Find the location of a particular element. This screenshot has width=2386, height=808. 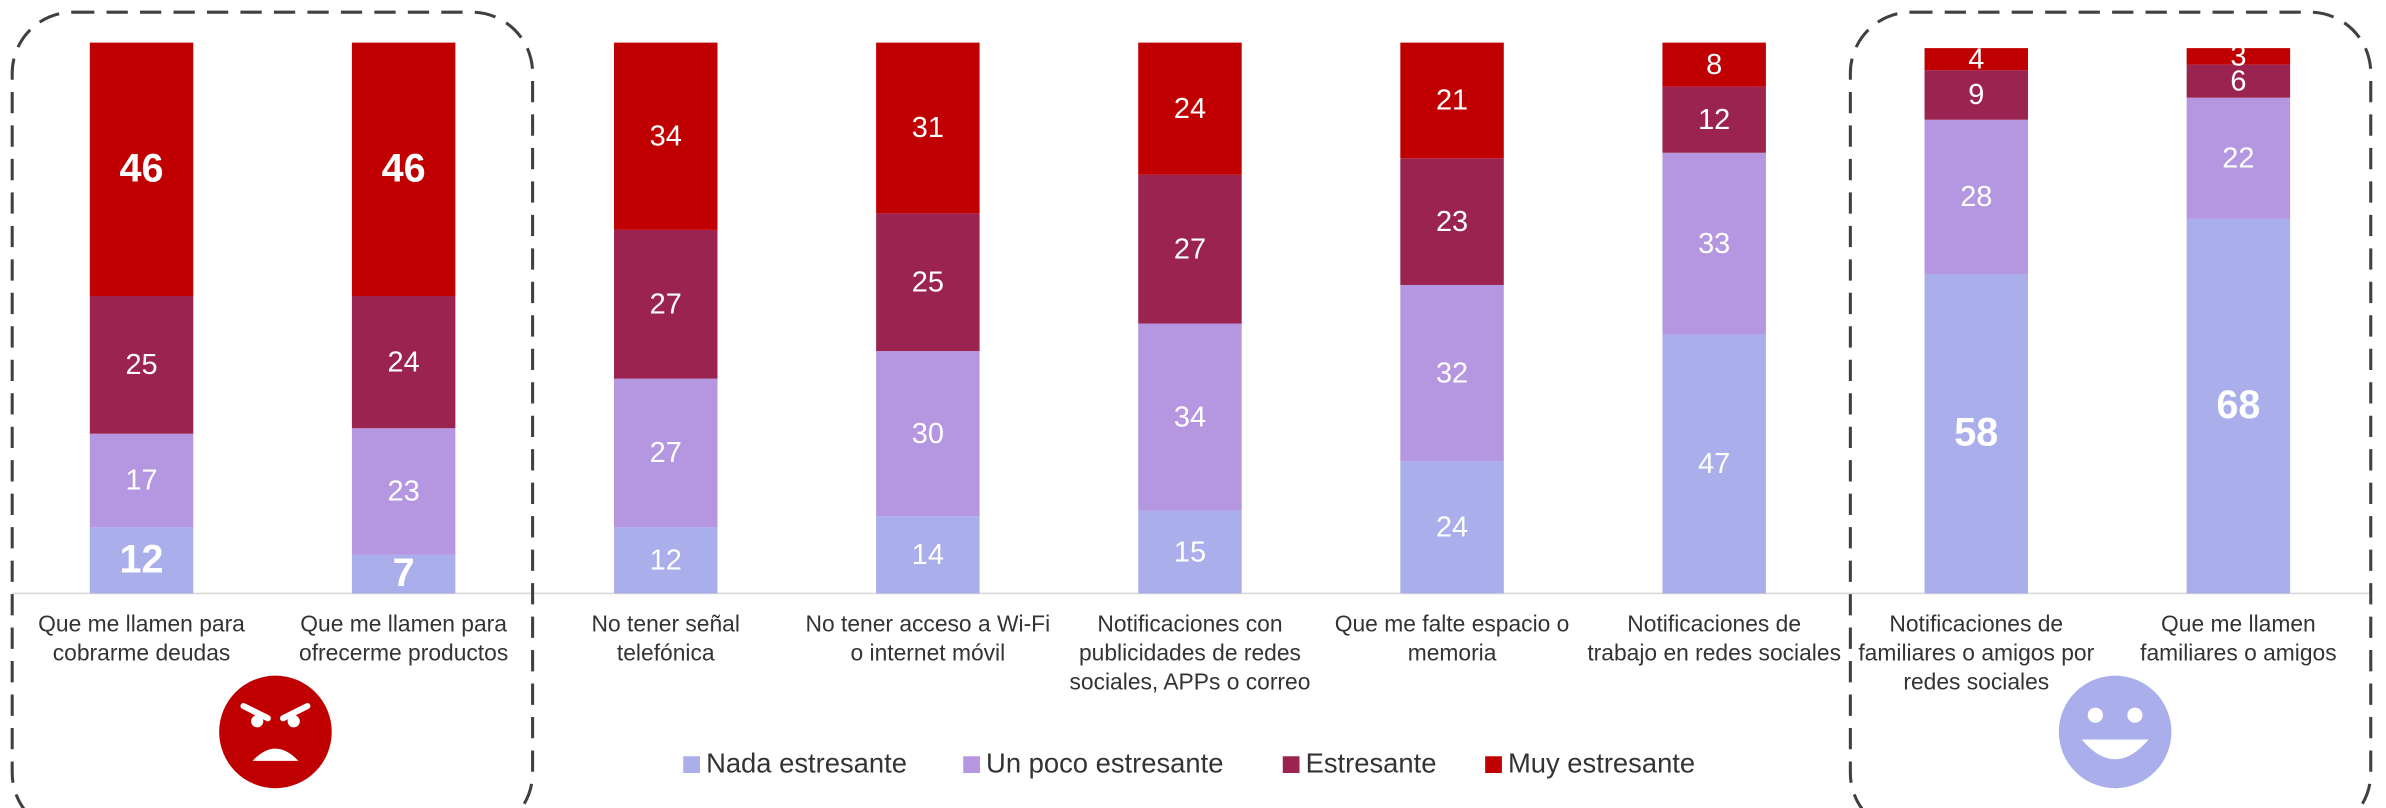

data-label: 23 is located at coordinates (1452, 222).